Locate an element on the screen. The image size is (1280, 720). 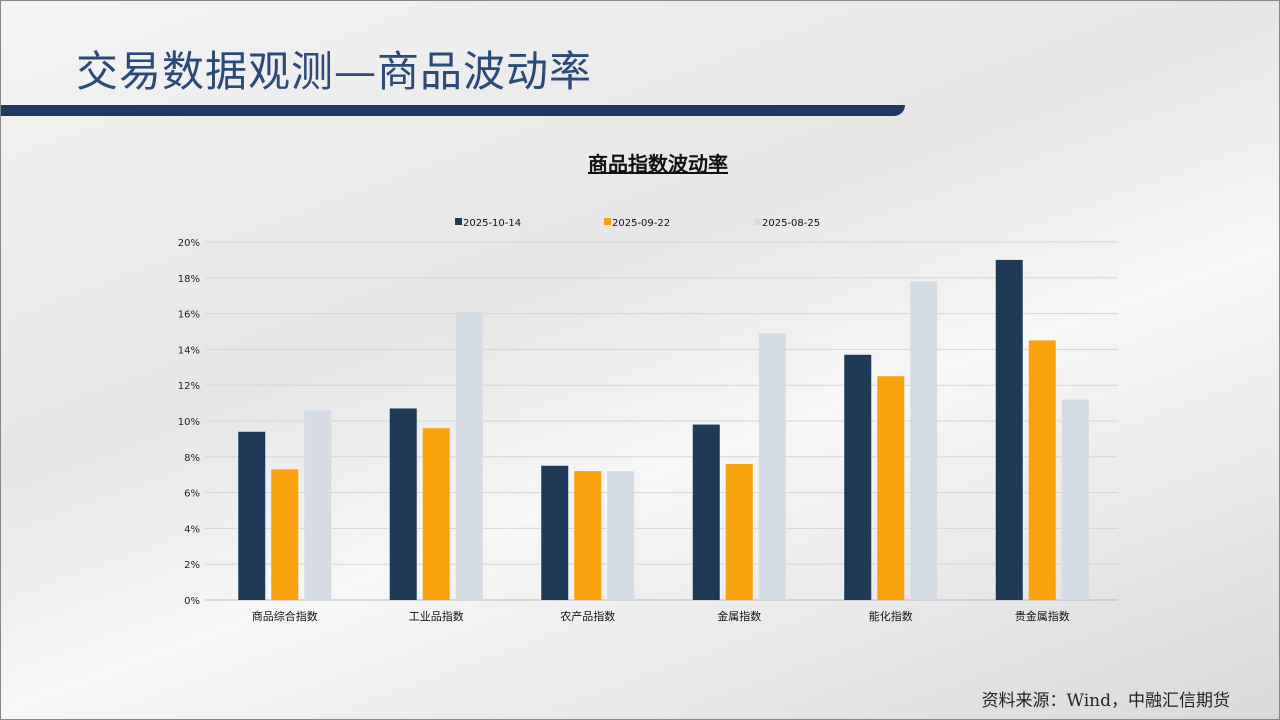
y-tick-label: 0% is located at coordinates (192, 601).